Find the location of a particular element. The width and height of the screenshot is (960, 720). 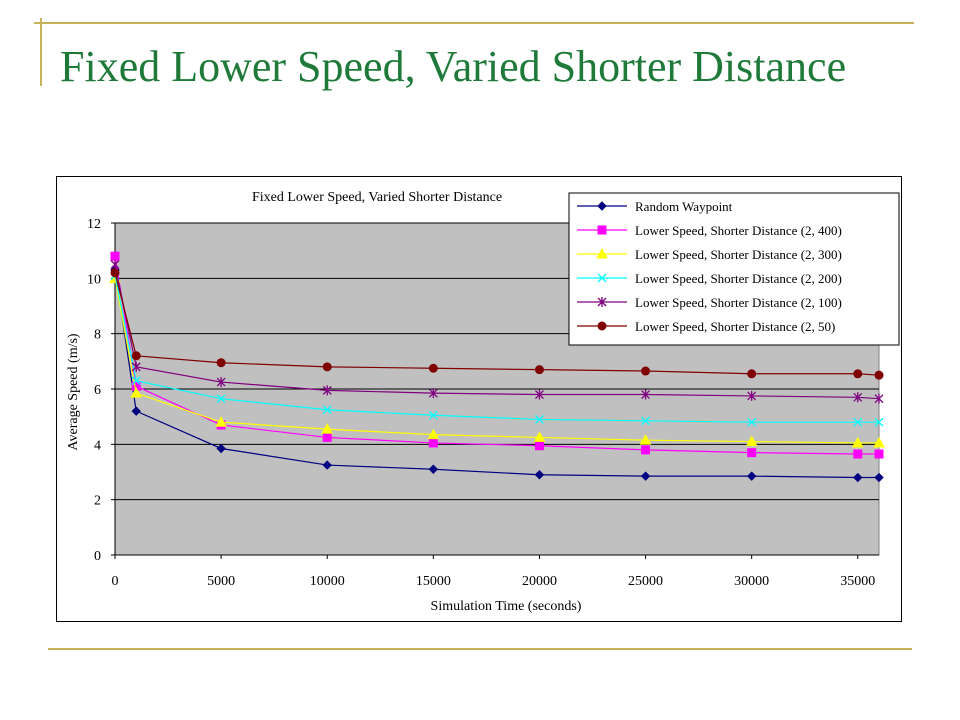

y-tick-label: 0 is located at coordinates (97, 556).